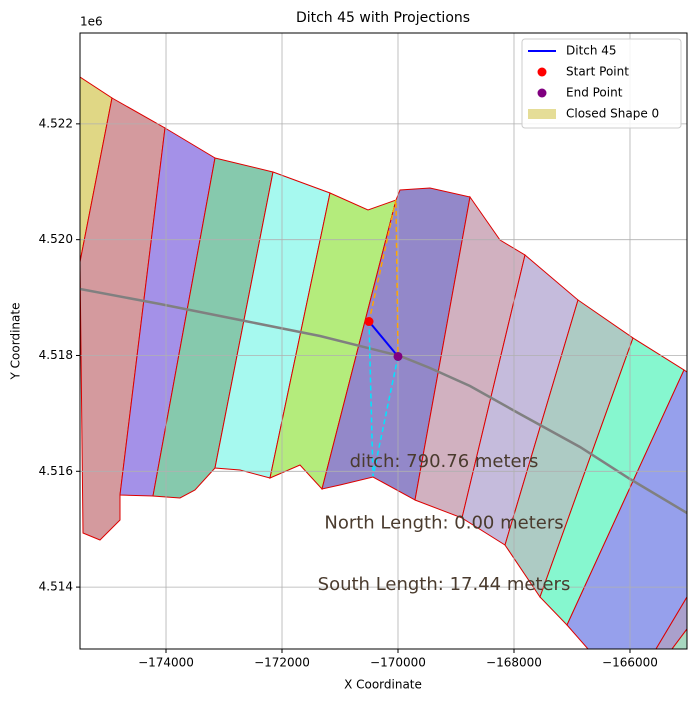 The image size is (697, 705). What do you see at coordinates (166, 663) in the screenshot?
I see `x-tick-label: −174000` at bounding box center [166, 663].